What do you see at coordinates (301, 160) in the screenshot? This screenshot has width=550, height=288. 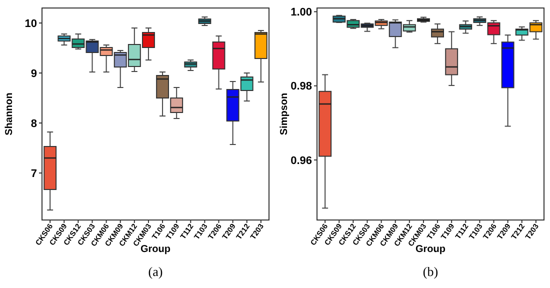 I see `y-tick-label: 0.96` at bounding box center [301, 160].